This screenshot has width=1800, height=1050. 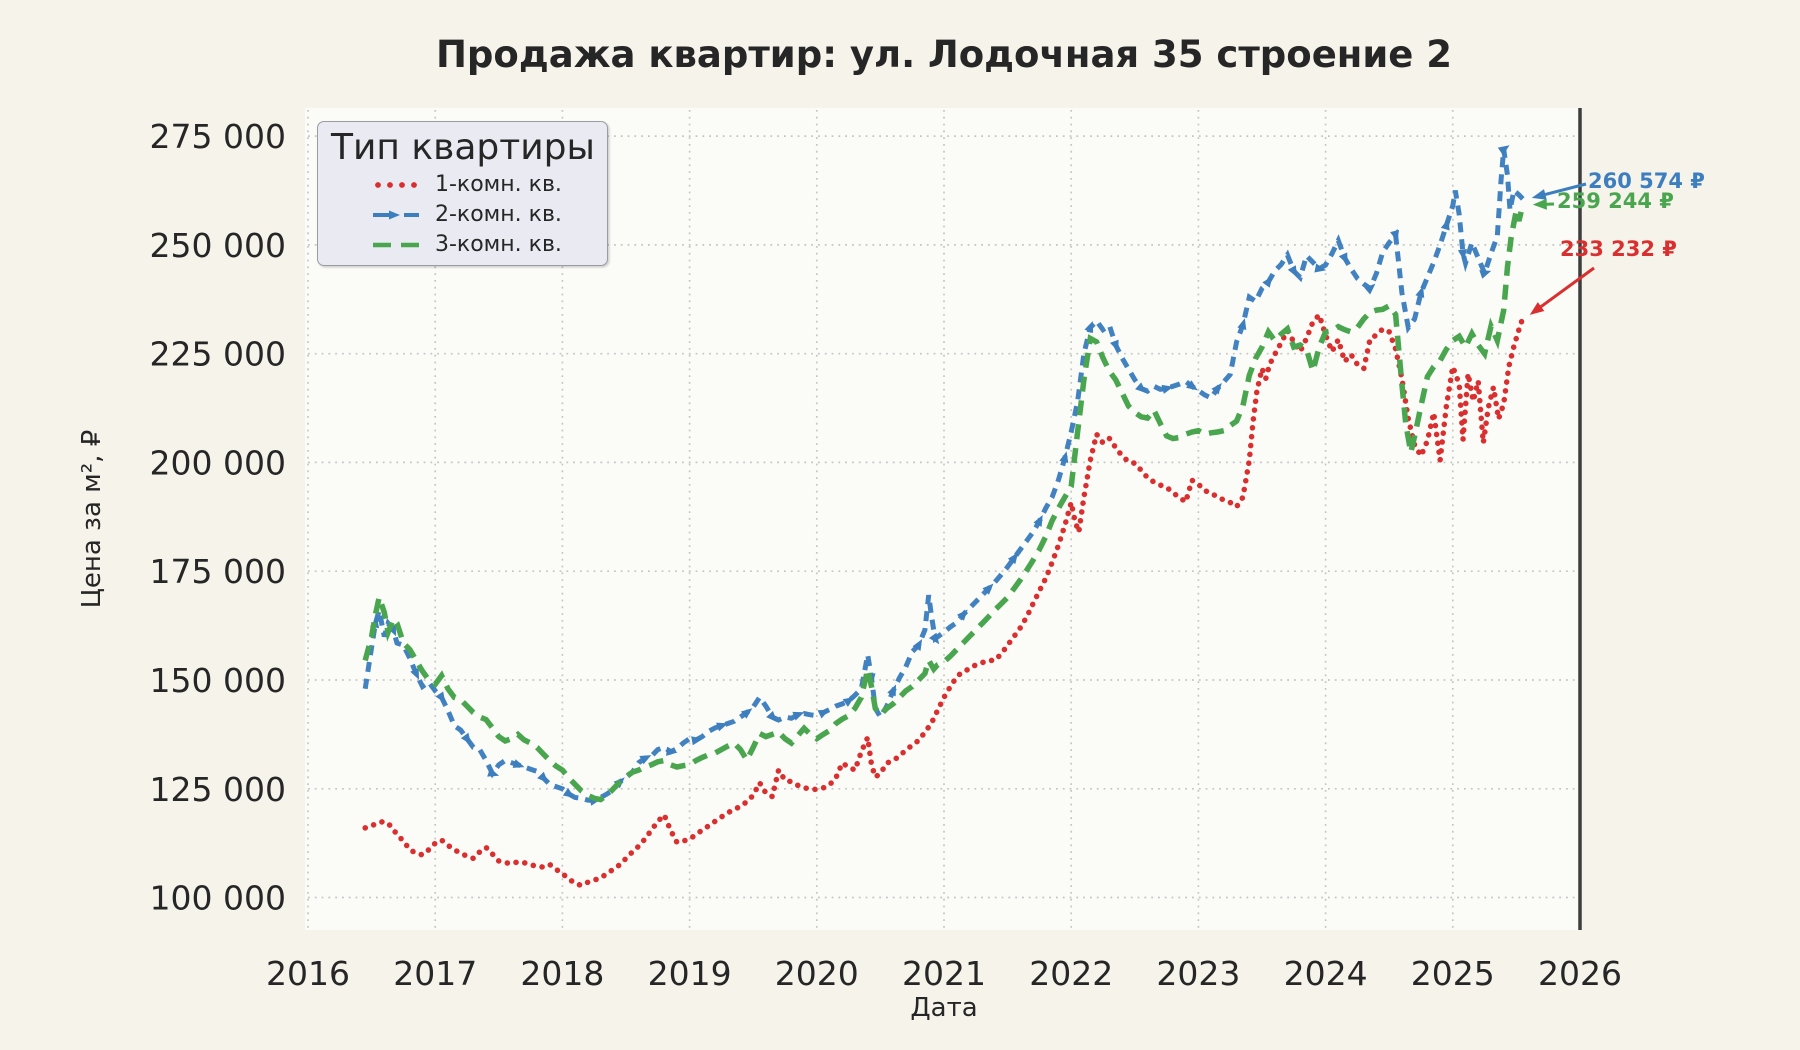 I want to click on svg-text: 200 000, so click(x=218, y=462).